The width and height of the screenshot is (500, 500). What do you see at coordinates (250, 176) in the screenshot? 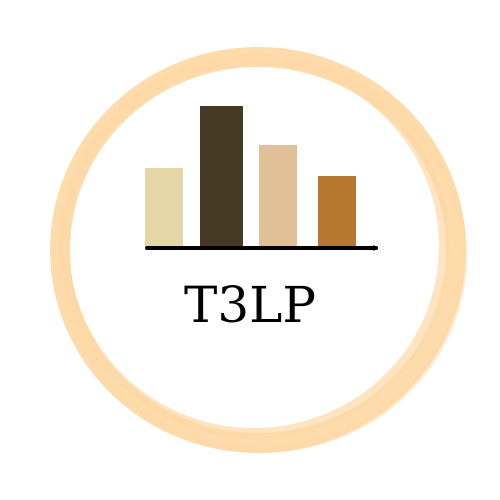
I see `bar-group` at bounding box center [250, 176].